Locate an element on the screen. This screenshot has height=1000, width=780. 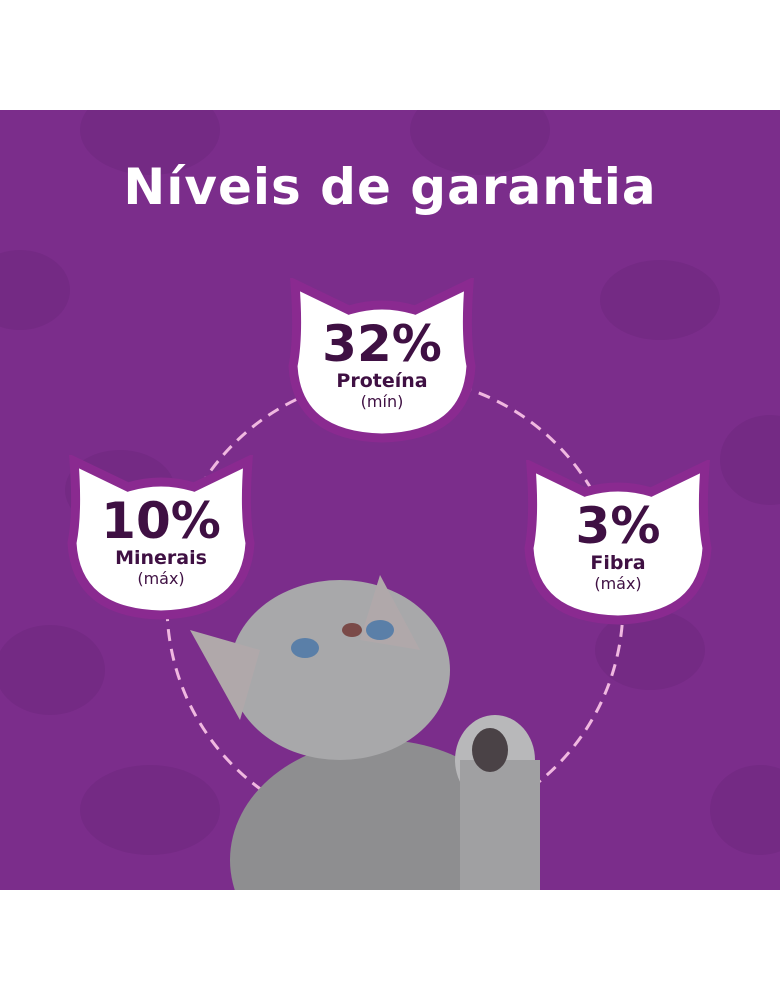
badge-minerals: 10% Minerais (máx) is located at coordinates (161, 537).